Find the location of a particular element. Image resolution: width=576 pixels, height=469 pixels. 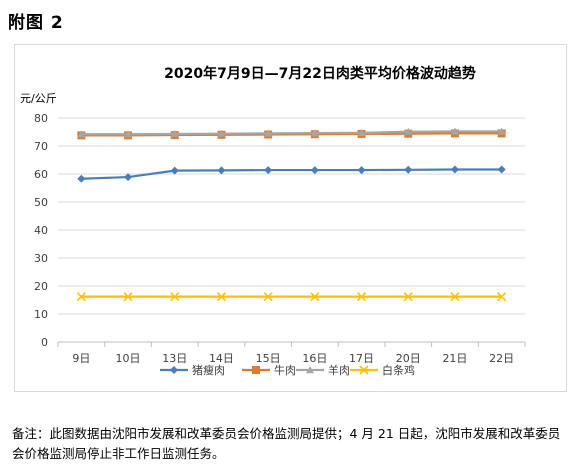

x-tick-label: 10日 is located at coordinates (128, 358).